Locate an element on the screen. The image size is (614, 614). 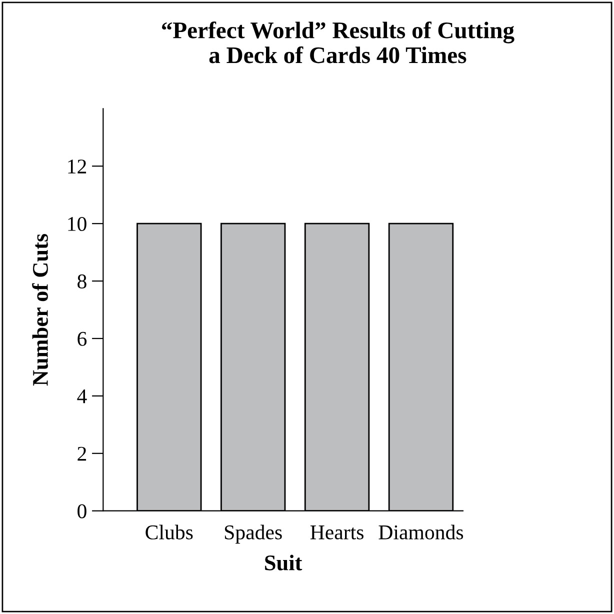
y-tick-label: 0 is located at coordinates (82, 511).